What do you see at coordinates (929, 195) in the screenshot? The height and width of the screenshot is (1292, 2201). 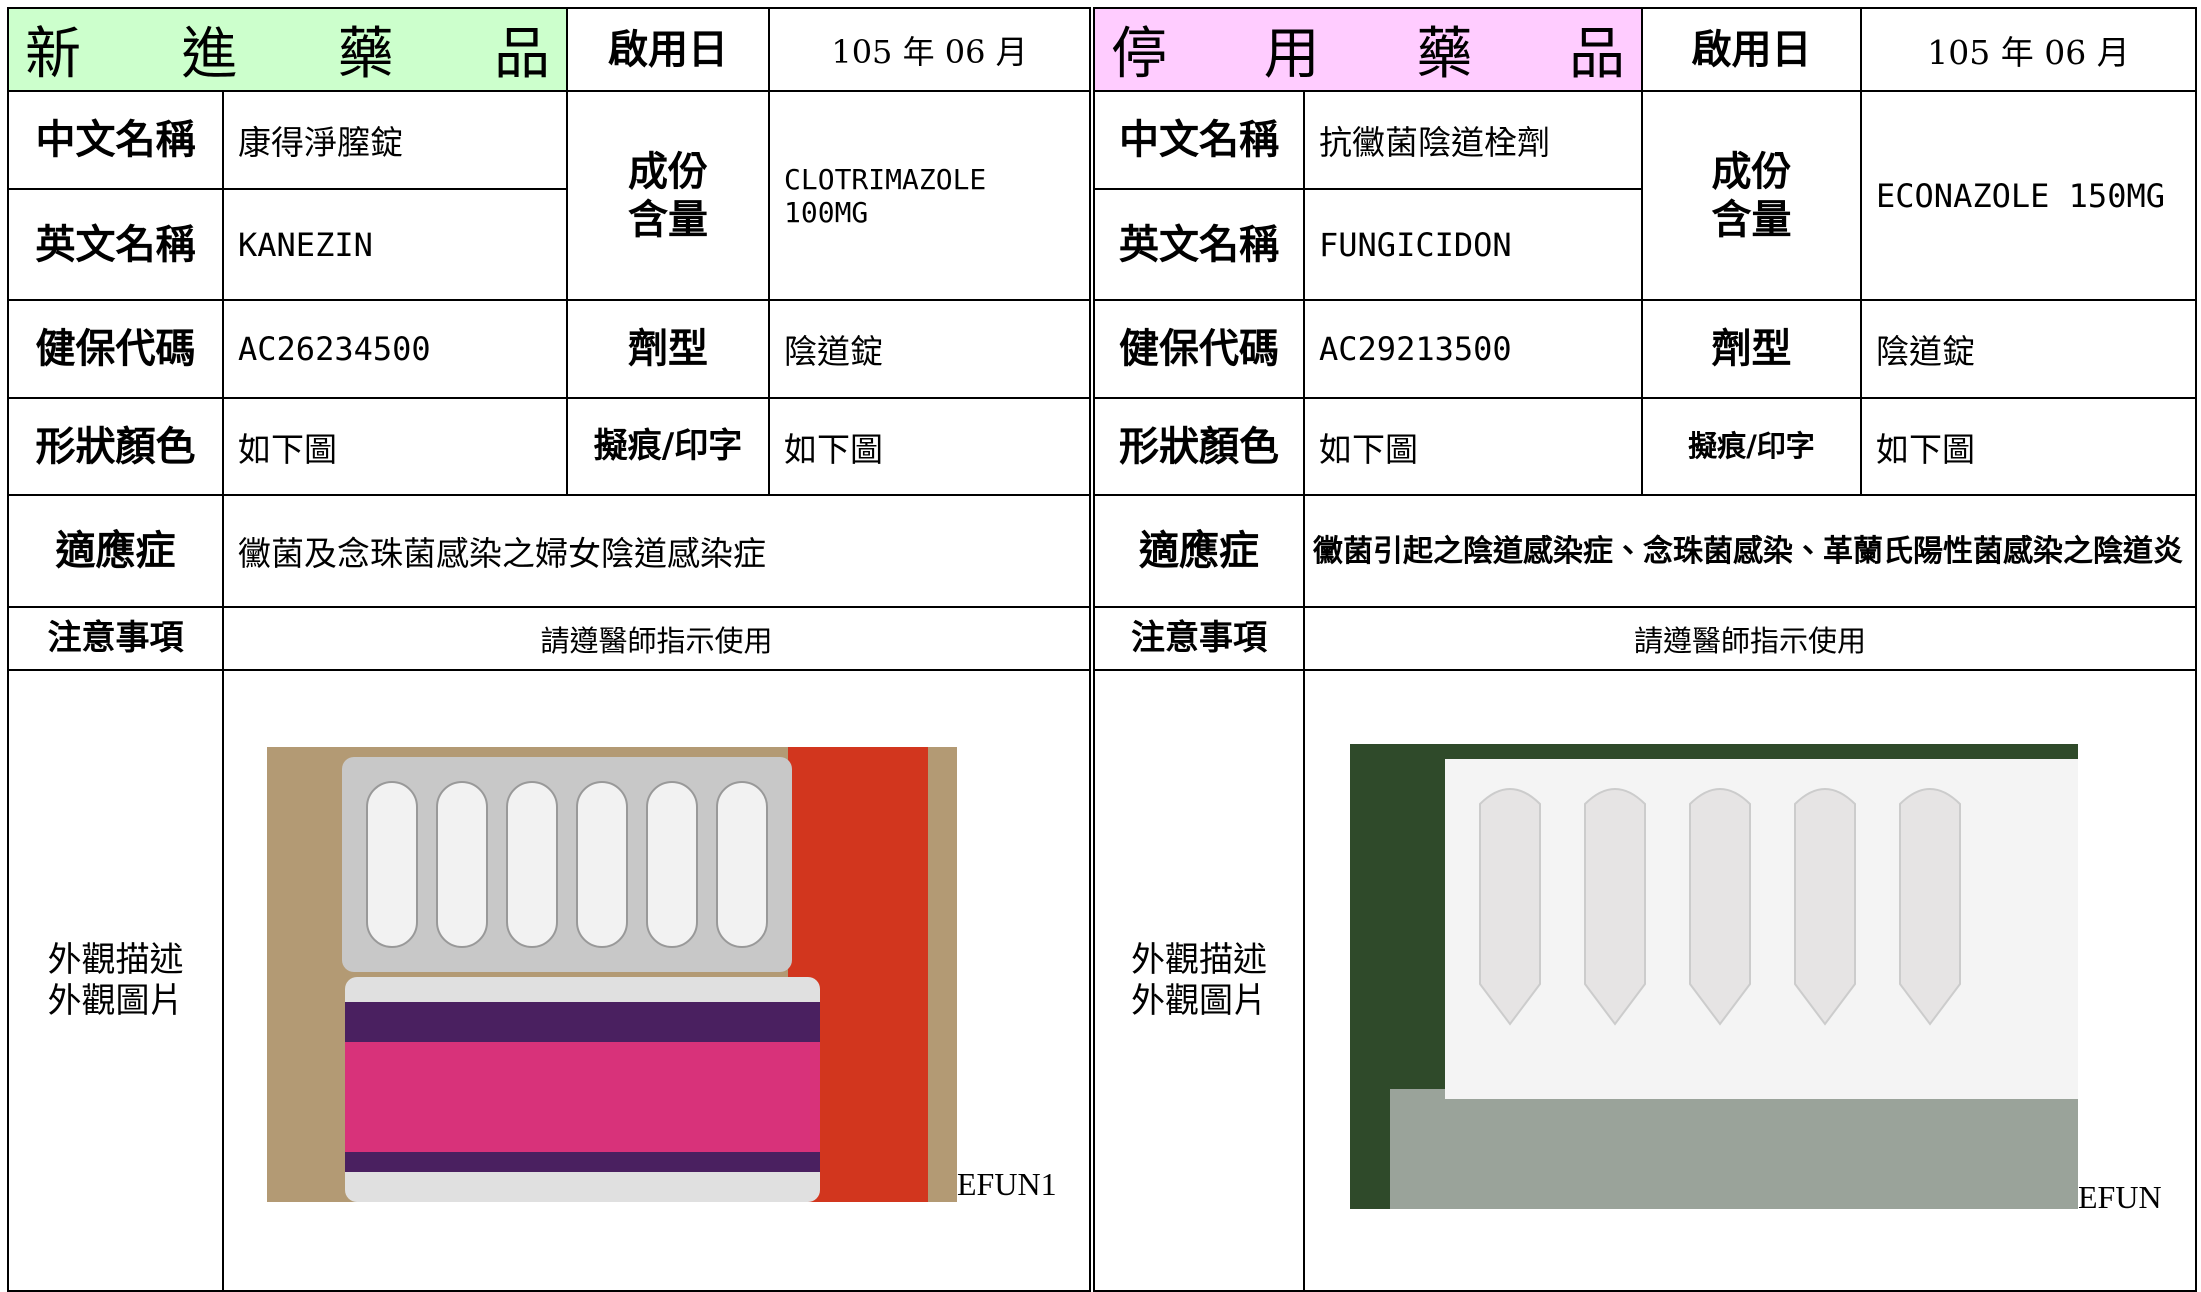 I see `ingredient: CLOTRIMAZOLE 100MG` at bounding box center [929, 195].